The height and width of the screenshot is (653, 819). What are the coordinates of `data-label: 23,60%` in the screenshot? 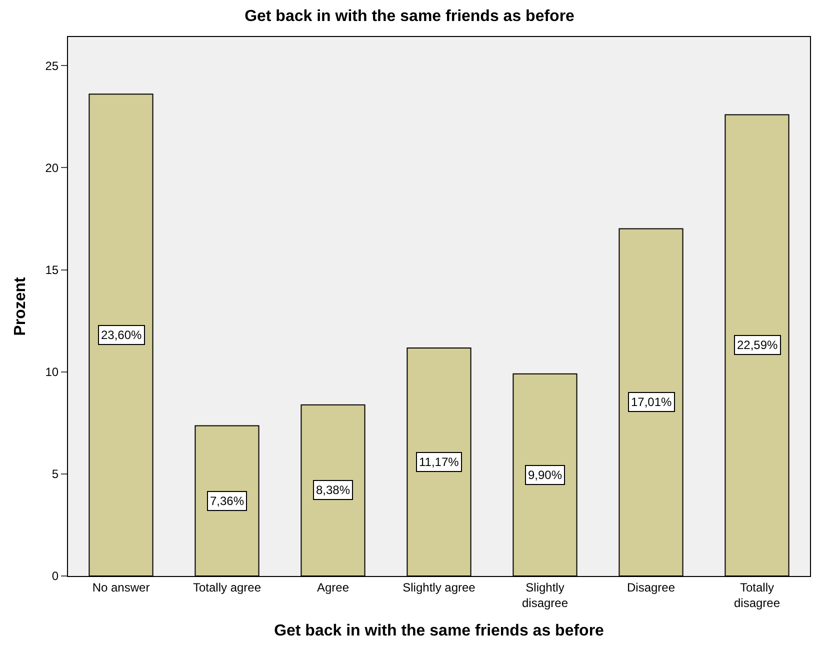 It's located at (121, 335).